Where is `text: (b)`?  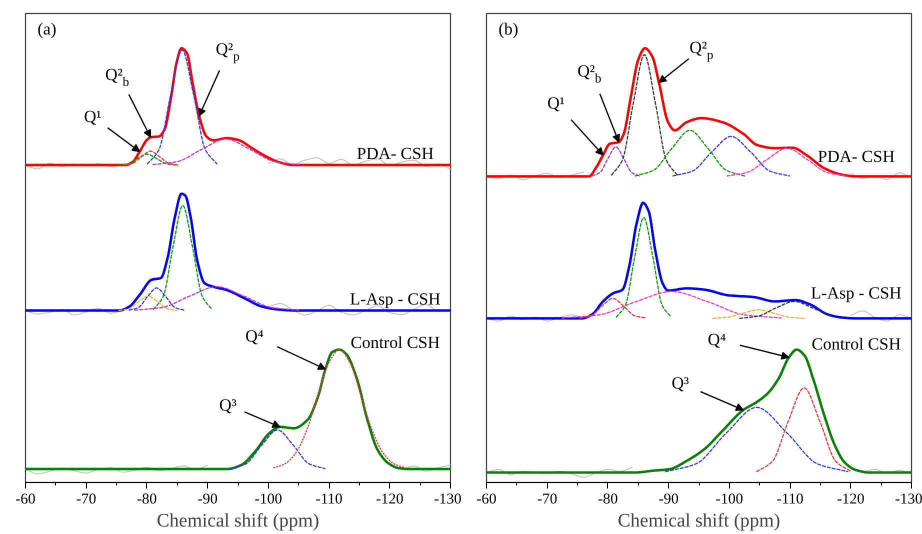 text: (b) is located at coordinates (508, 29).